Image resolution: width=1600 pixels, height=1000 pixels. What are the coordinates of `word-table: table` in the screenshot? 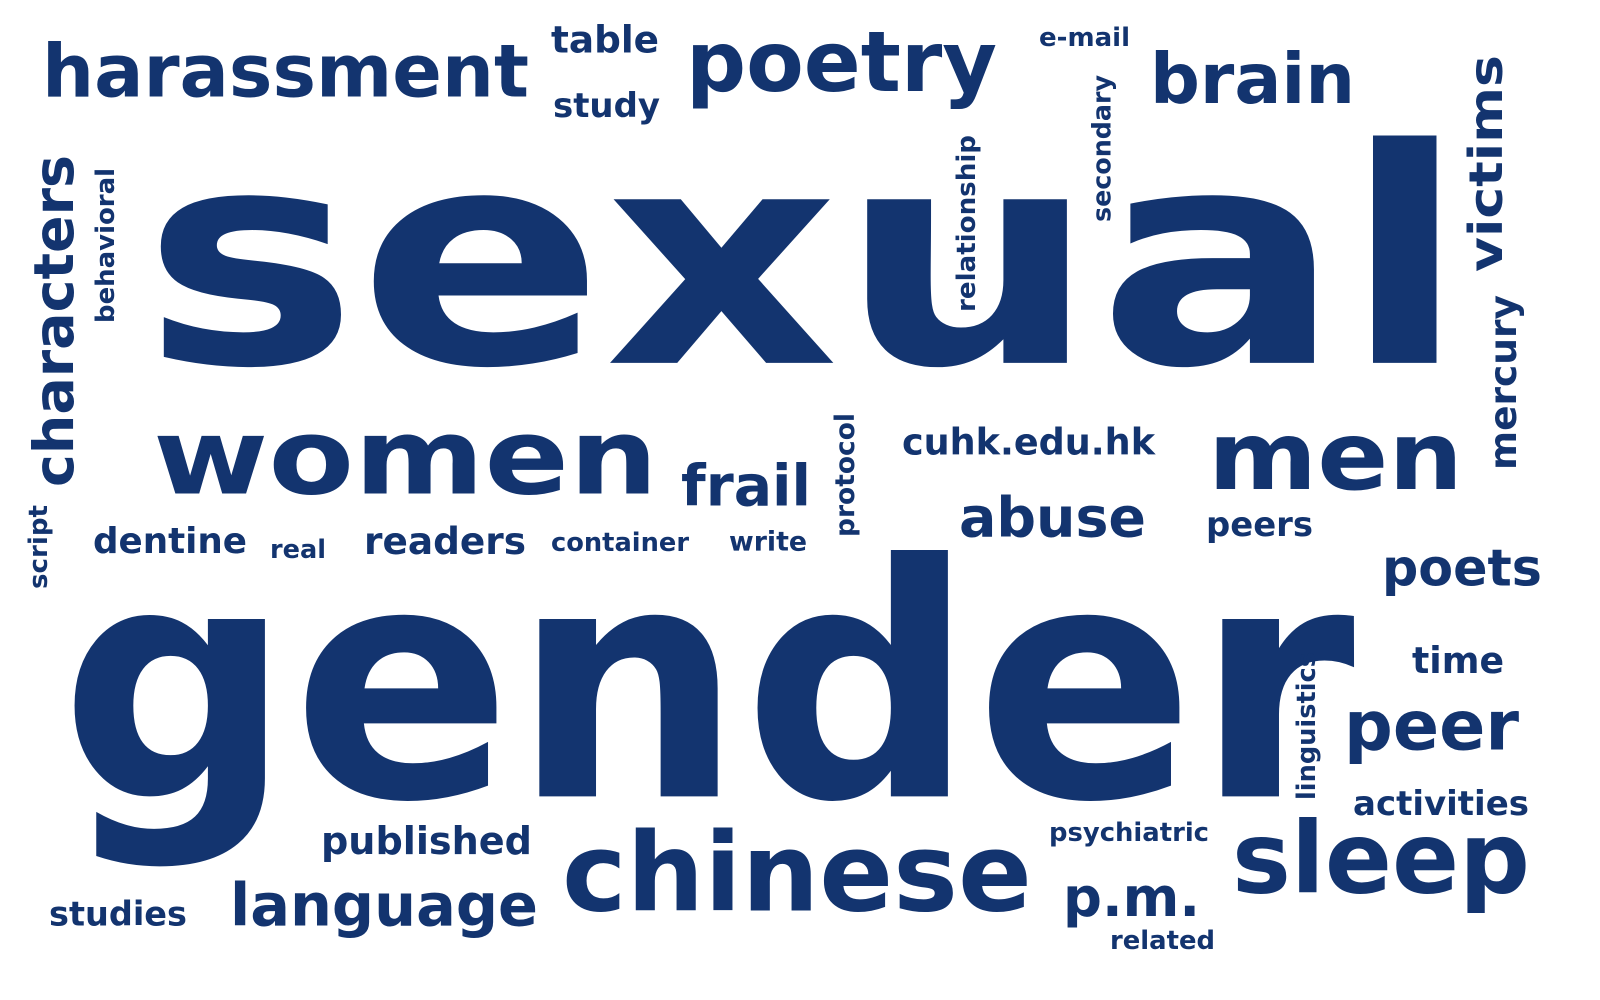 It's located at (605, 39).